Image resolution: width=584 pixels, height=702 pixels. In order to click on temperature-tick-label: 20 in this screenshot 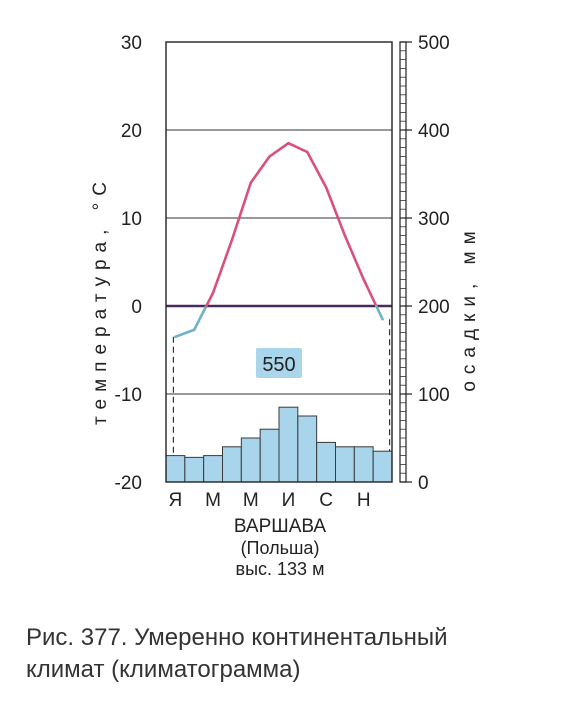, I will do `click(131, 131)`.